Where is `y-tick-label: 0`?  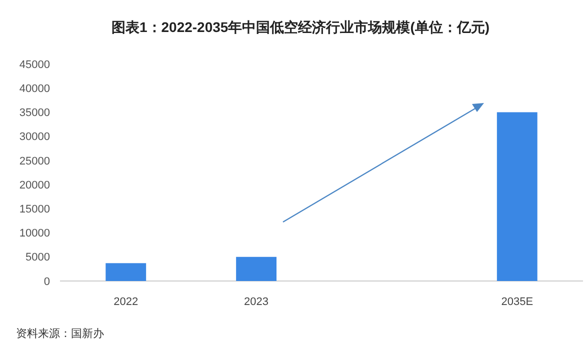 y-tick-label: 0 is located at coordinates (47, 282).